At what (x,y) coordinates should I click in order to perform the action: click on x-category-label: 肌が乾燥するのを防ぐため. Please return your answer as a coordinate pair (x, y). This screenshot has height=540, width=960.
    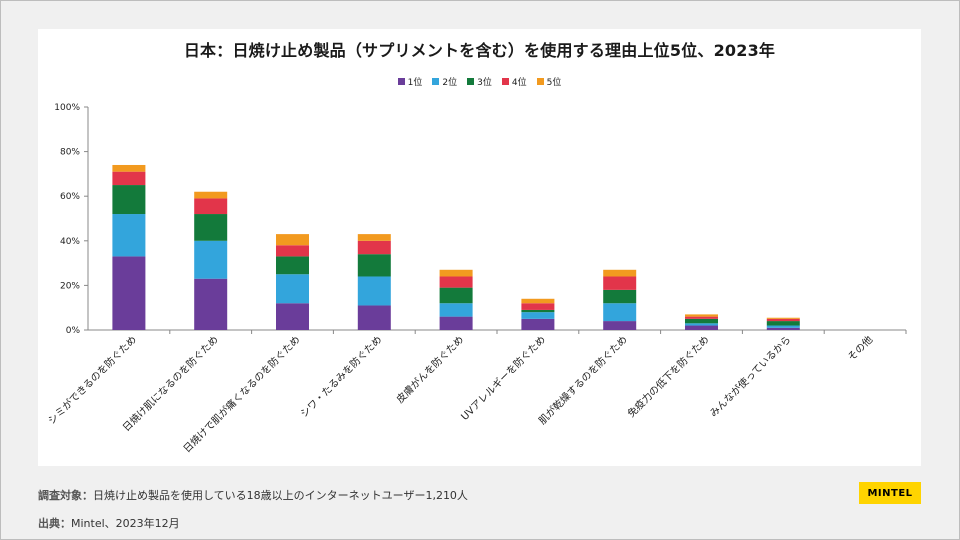
    Looking at the image, I should click on (583, 380).